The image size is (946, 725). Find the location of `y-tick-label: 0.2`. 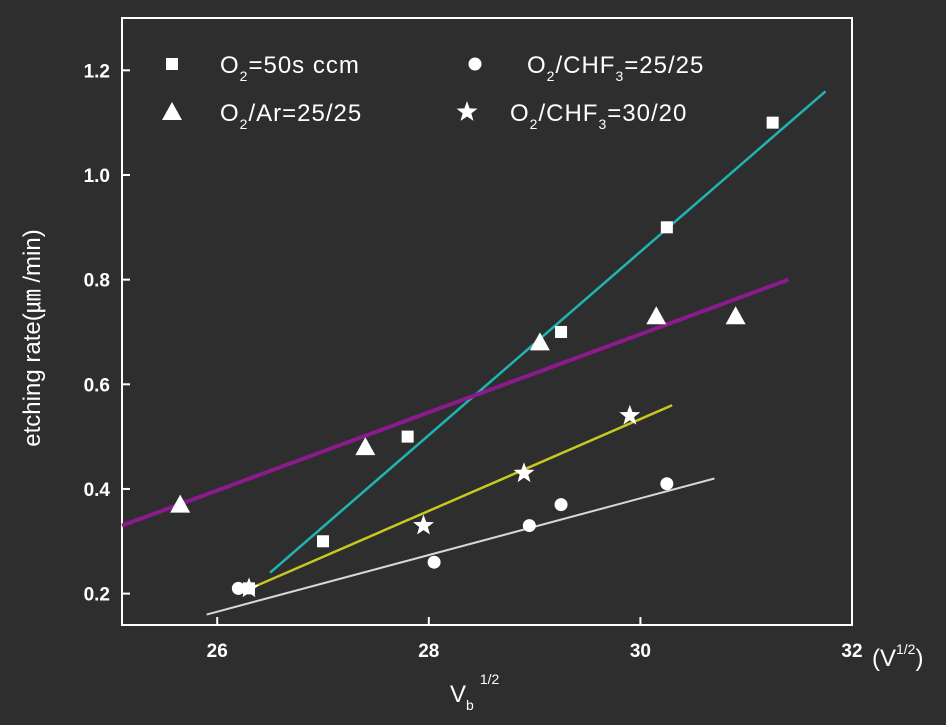

y-tick-label: 0.2 is located at coordinates (97, 595).